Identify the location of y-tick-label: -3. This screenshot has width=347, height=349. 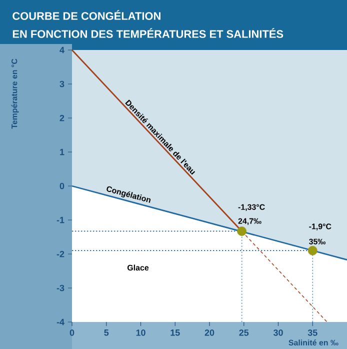
(60, 288).